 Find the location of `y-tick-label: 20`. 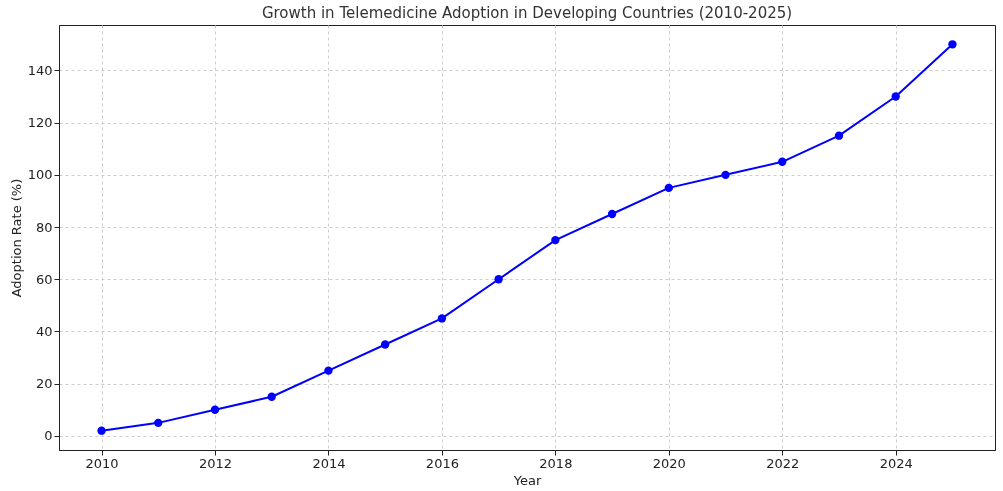

y-tick-label: 20 is located at coordinates (44, 384).